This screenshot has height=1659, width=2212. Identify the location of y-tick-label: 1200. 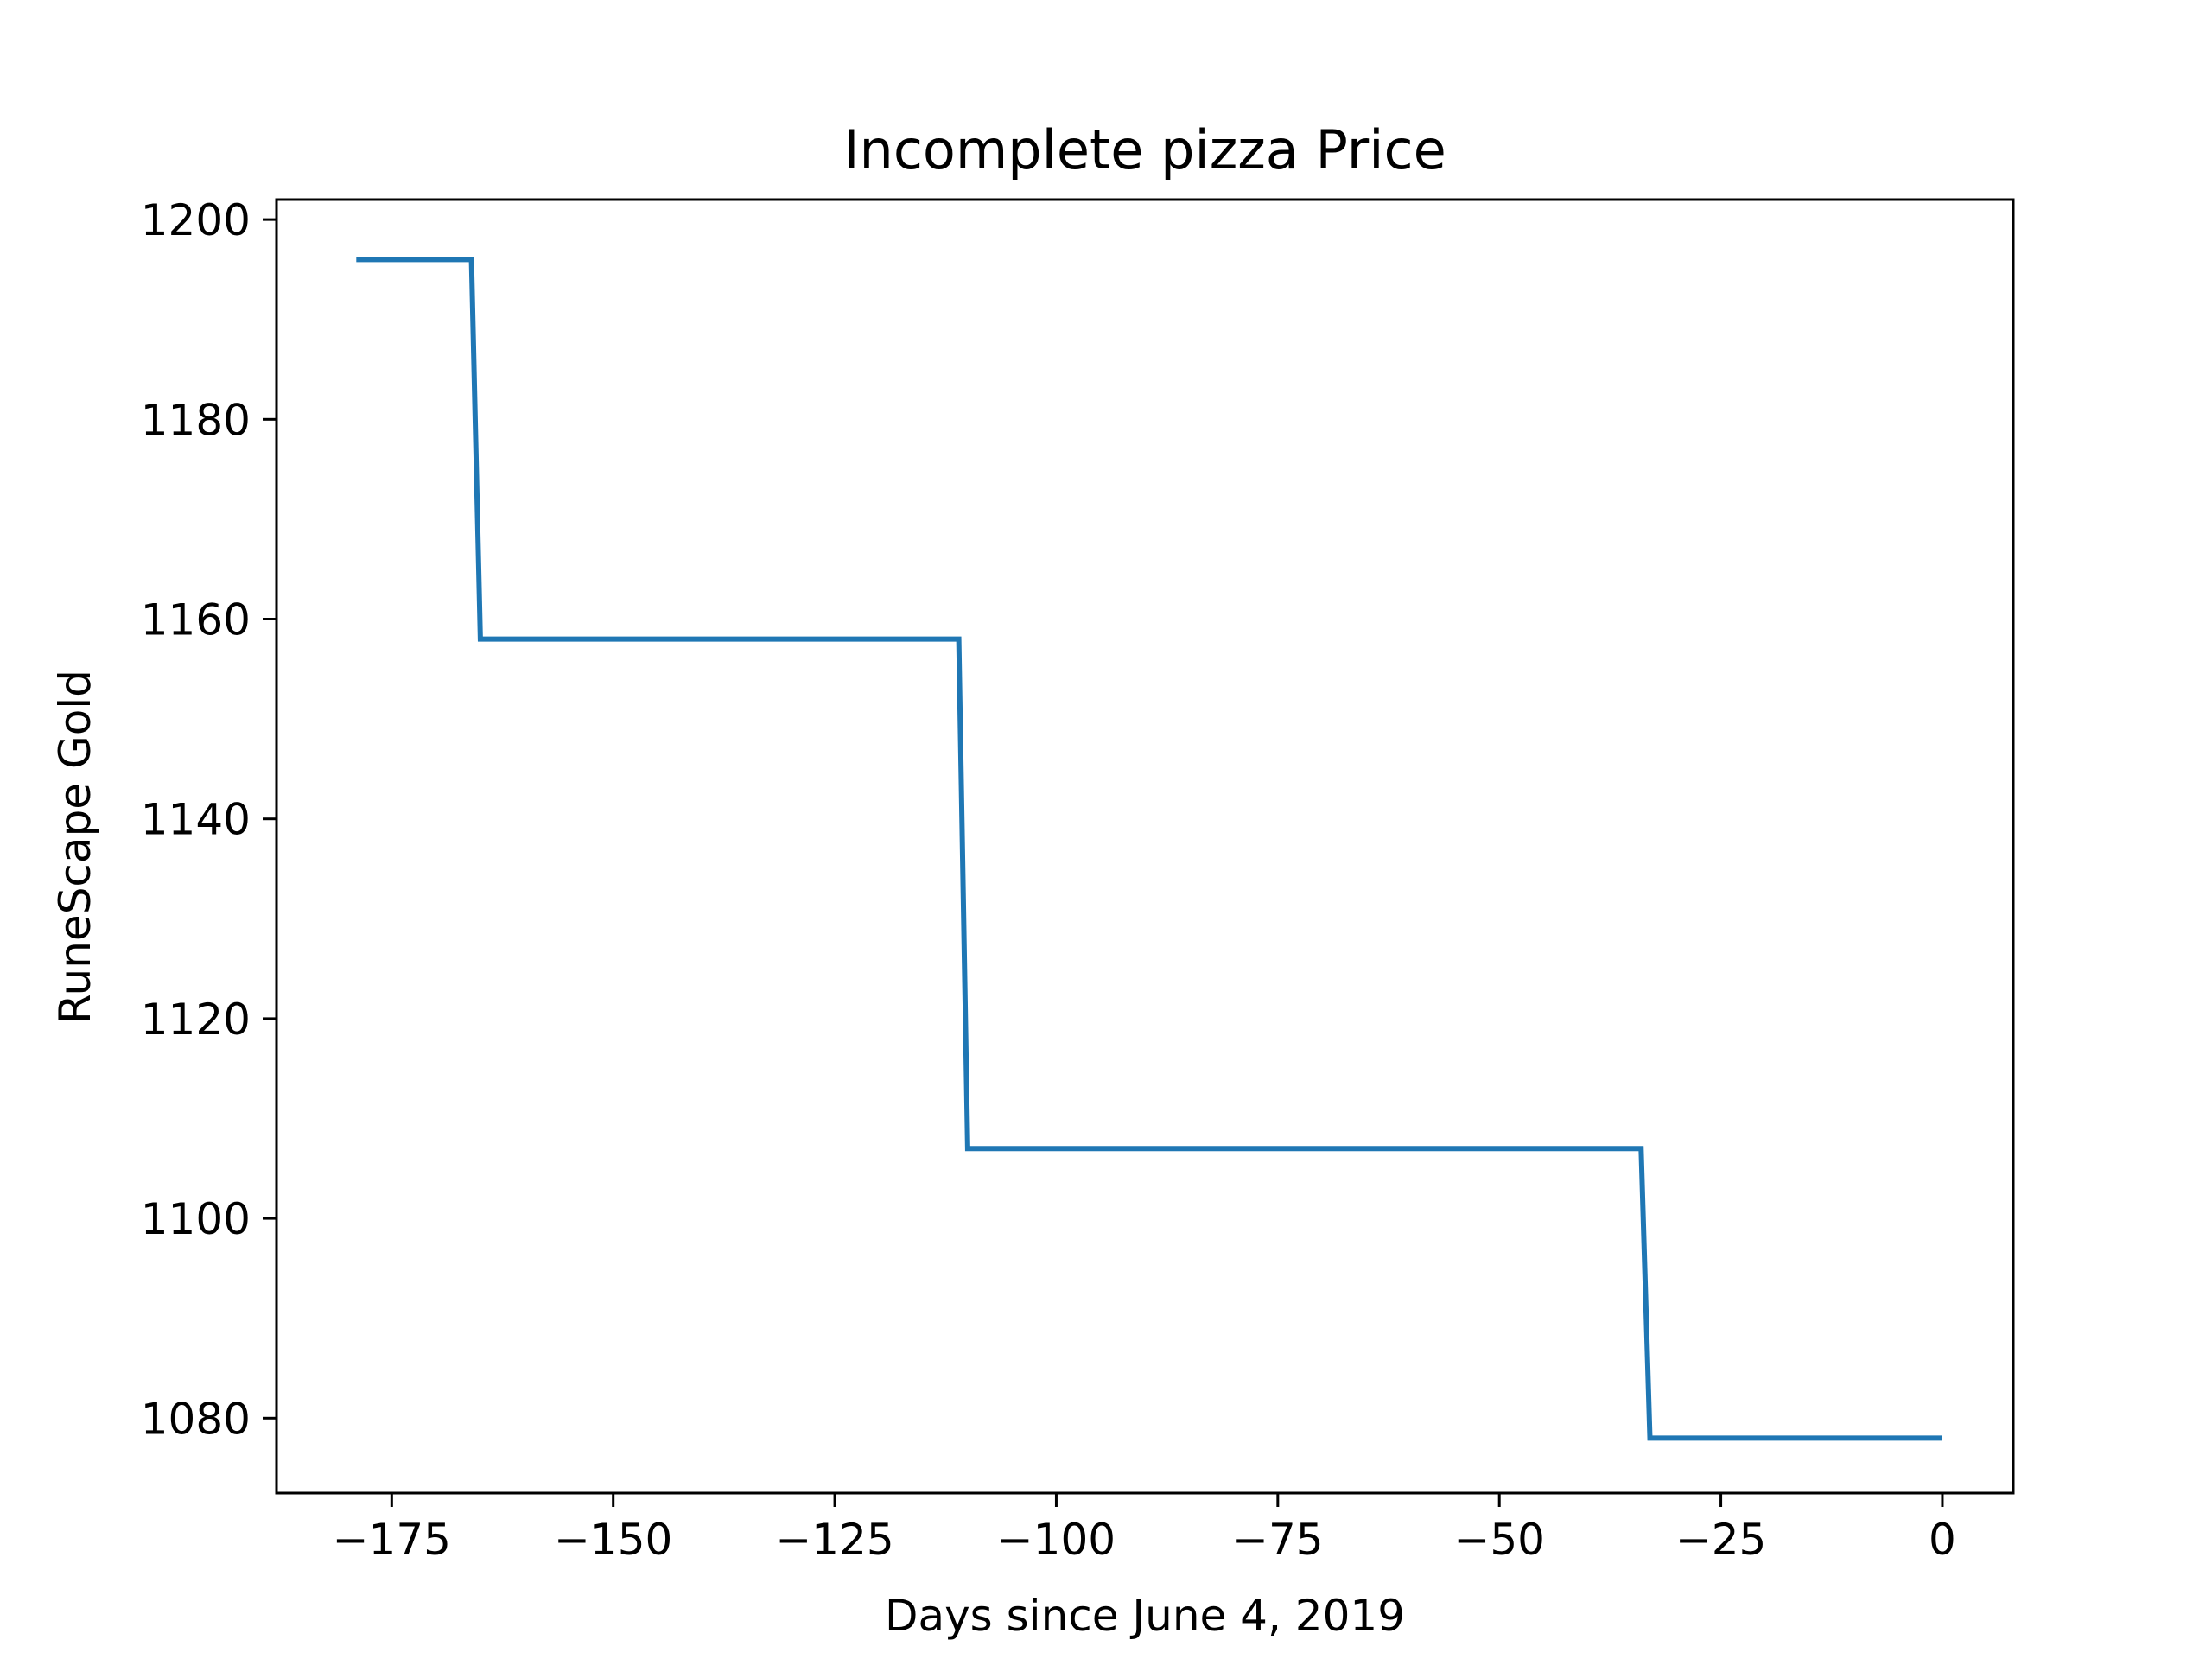
(196, 220).